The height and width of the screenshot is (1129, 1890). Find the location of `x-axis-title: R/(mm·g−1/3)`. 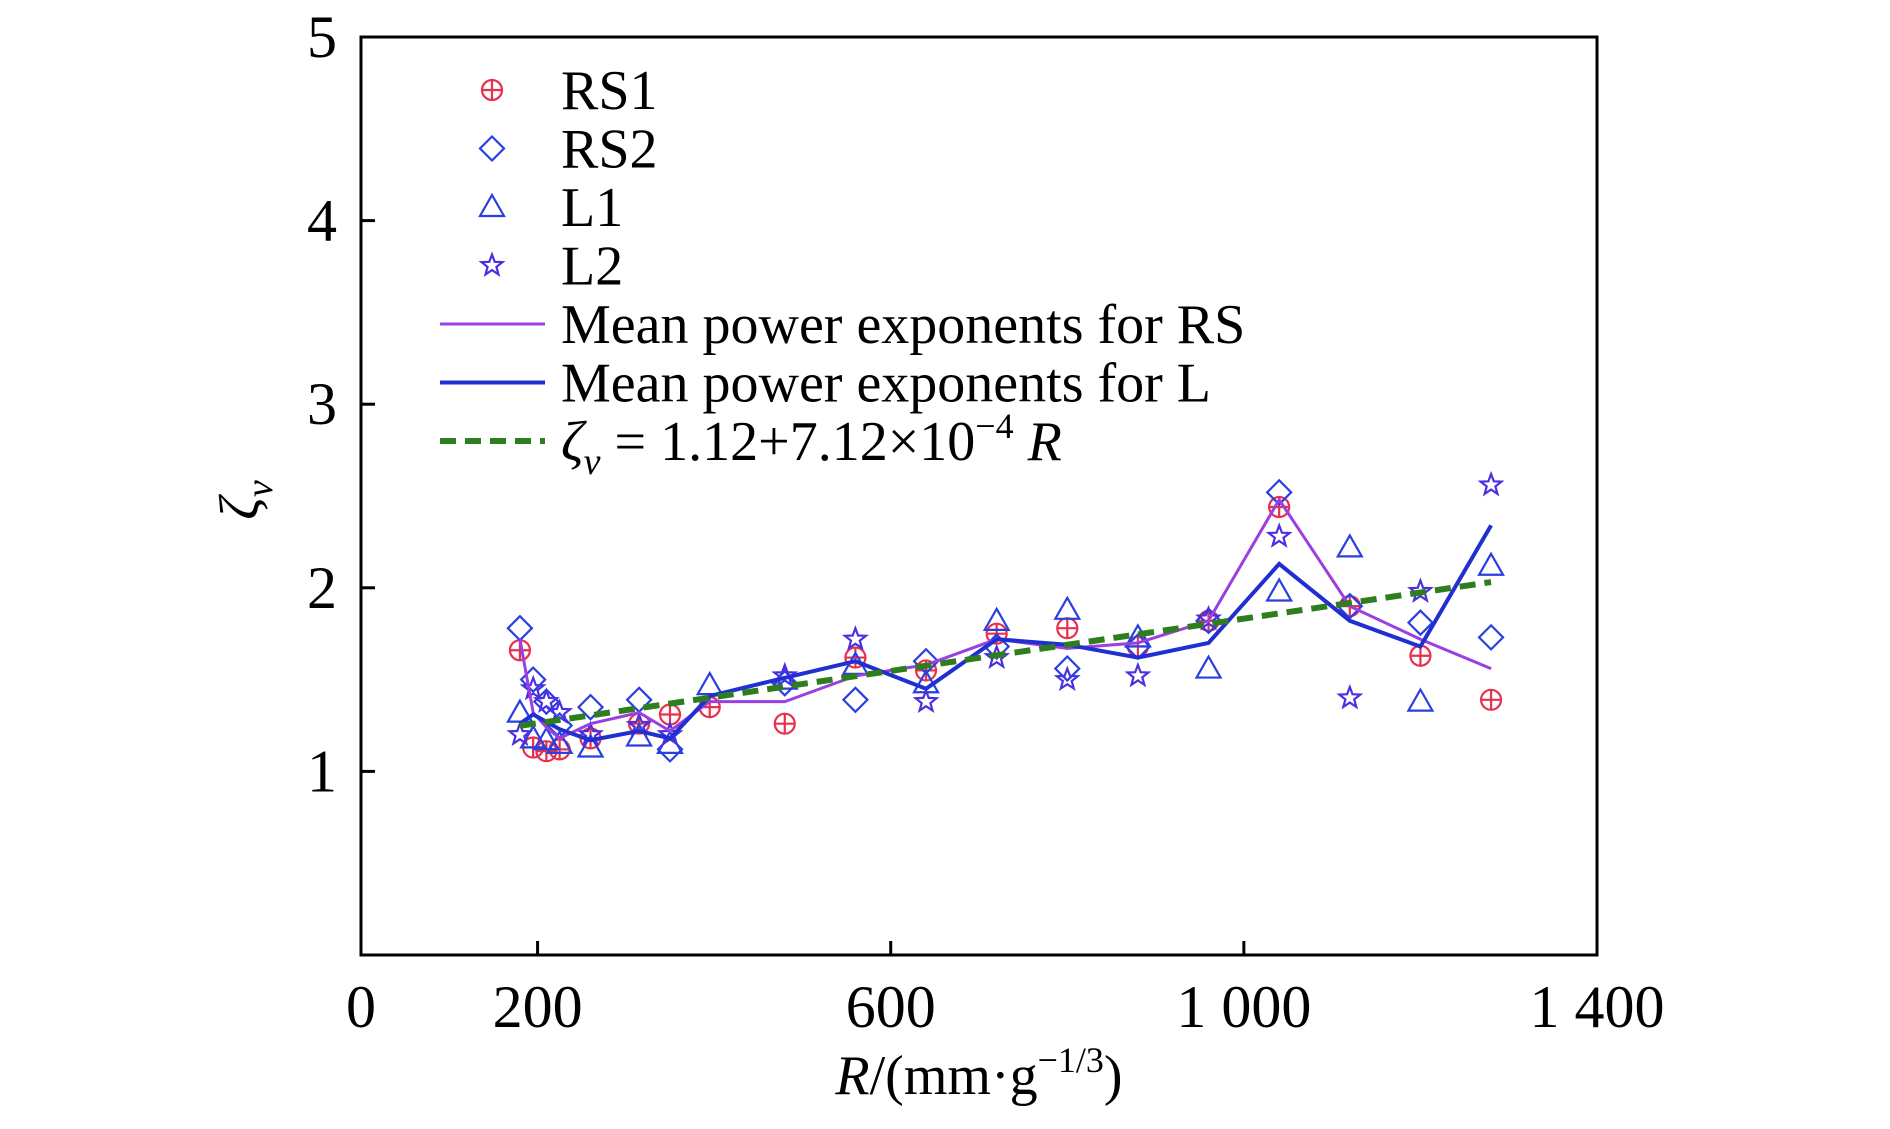

x-axis-title: R/(mm·g−1/3) is located at coordinates (978, 1073).